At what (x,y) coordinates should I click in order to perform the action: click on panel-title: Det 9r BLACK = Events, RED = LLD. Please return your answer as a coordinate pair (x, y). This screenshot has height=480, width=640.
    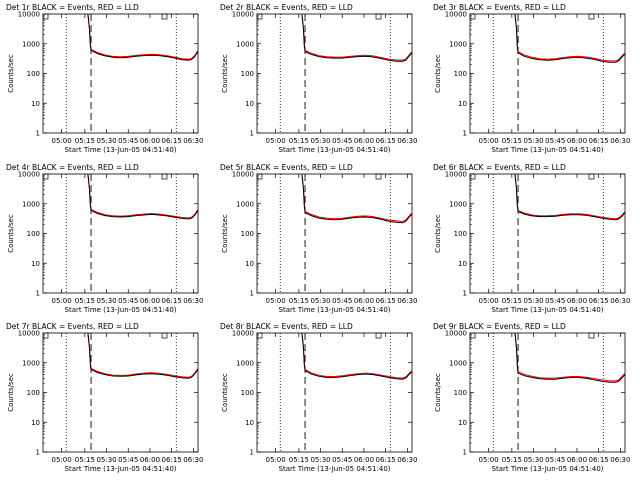
    Looking at the image, I should click on (499, 326).